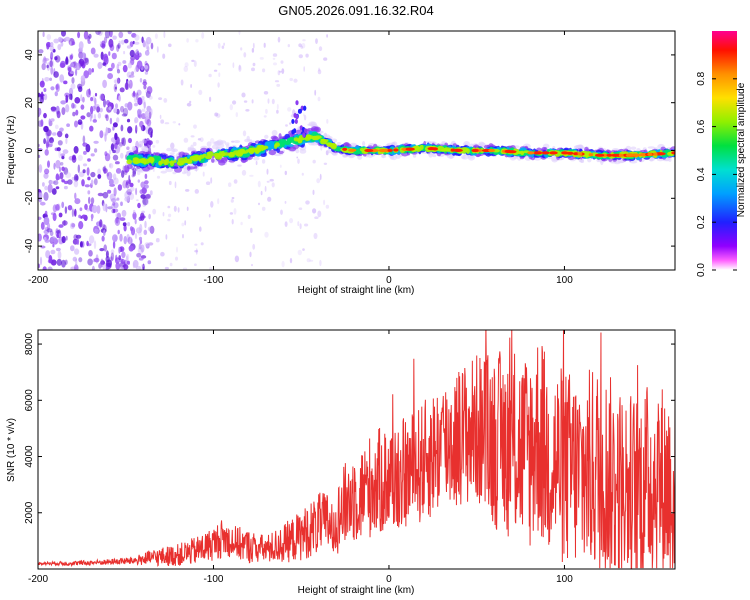  What do you see at coordinates (38, 280) in the screenshot?
I see `x-tick-label: -200` at bounding box center [38, 280].